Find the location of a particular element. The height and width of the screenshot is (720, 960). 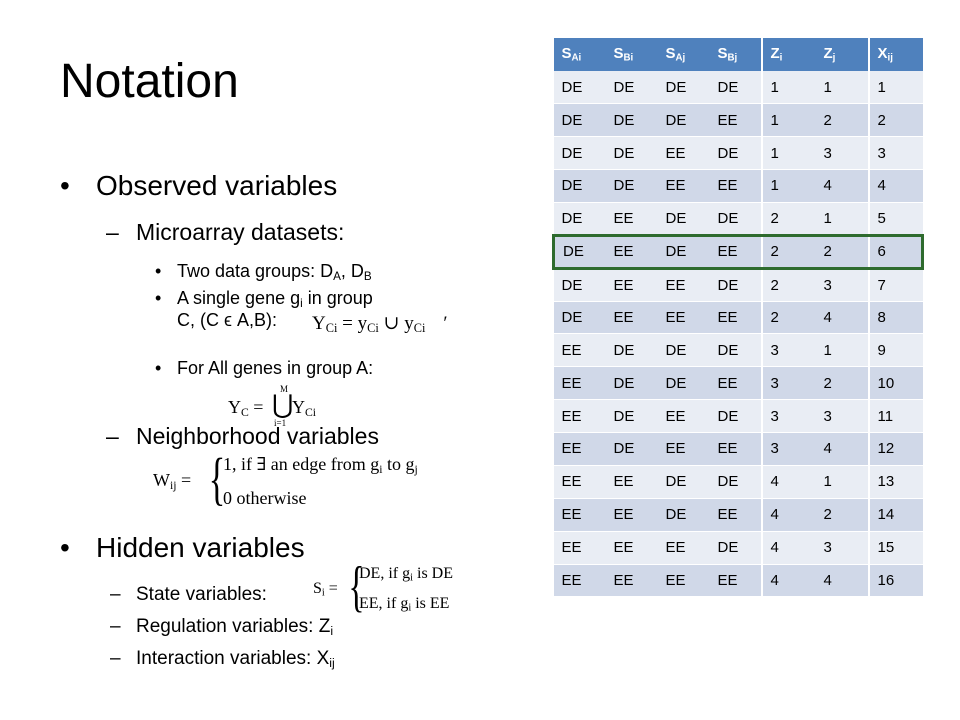

table-row: DE EE EE EE 2 4 8 is located at coordinates (738, 318).